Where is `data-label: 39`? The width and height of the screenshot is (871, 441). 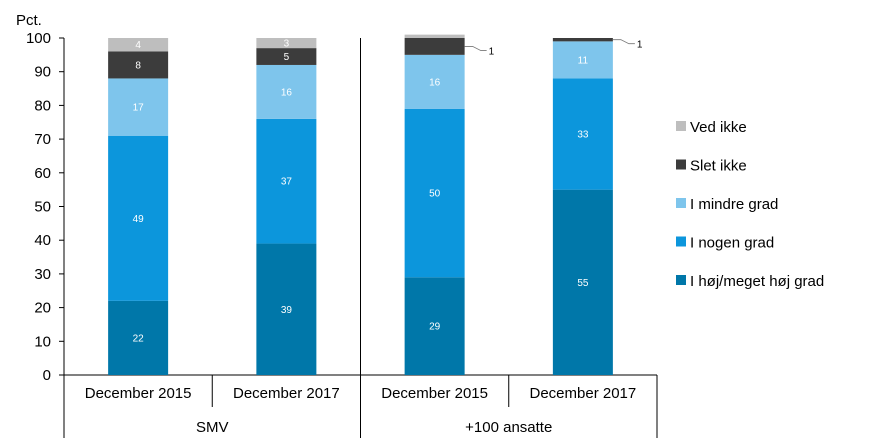 data-label: 39 is located at coordinates (287, 310).